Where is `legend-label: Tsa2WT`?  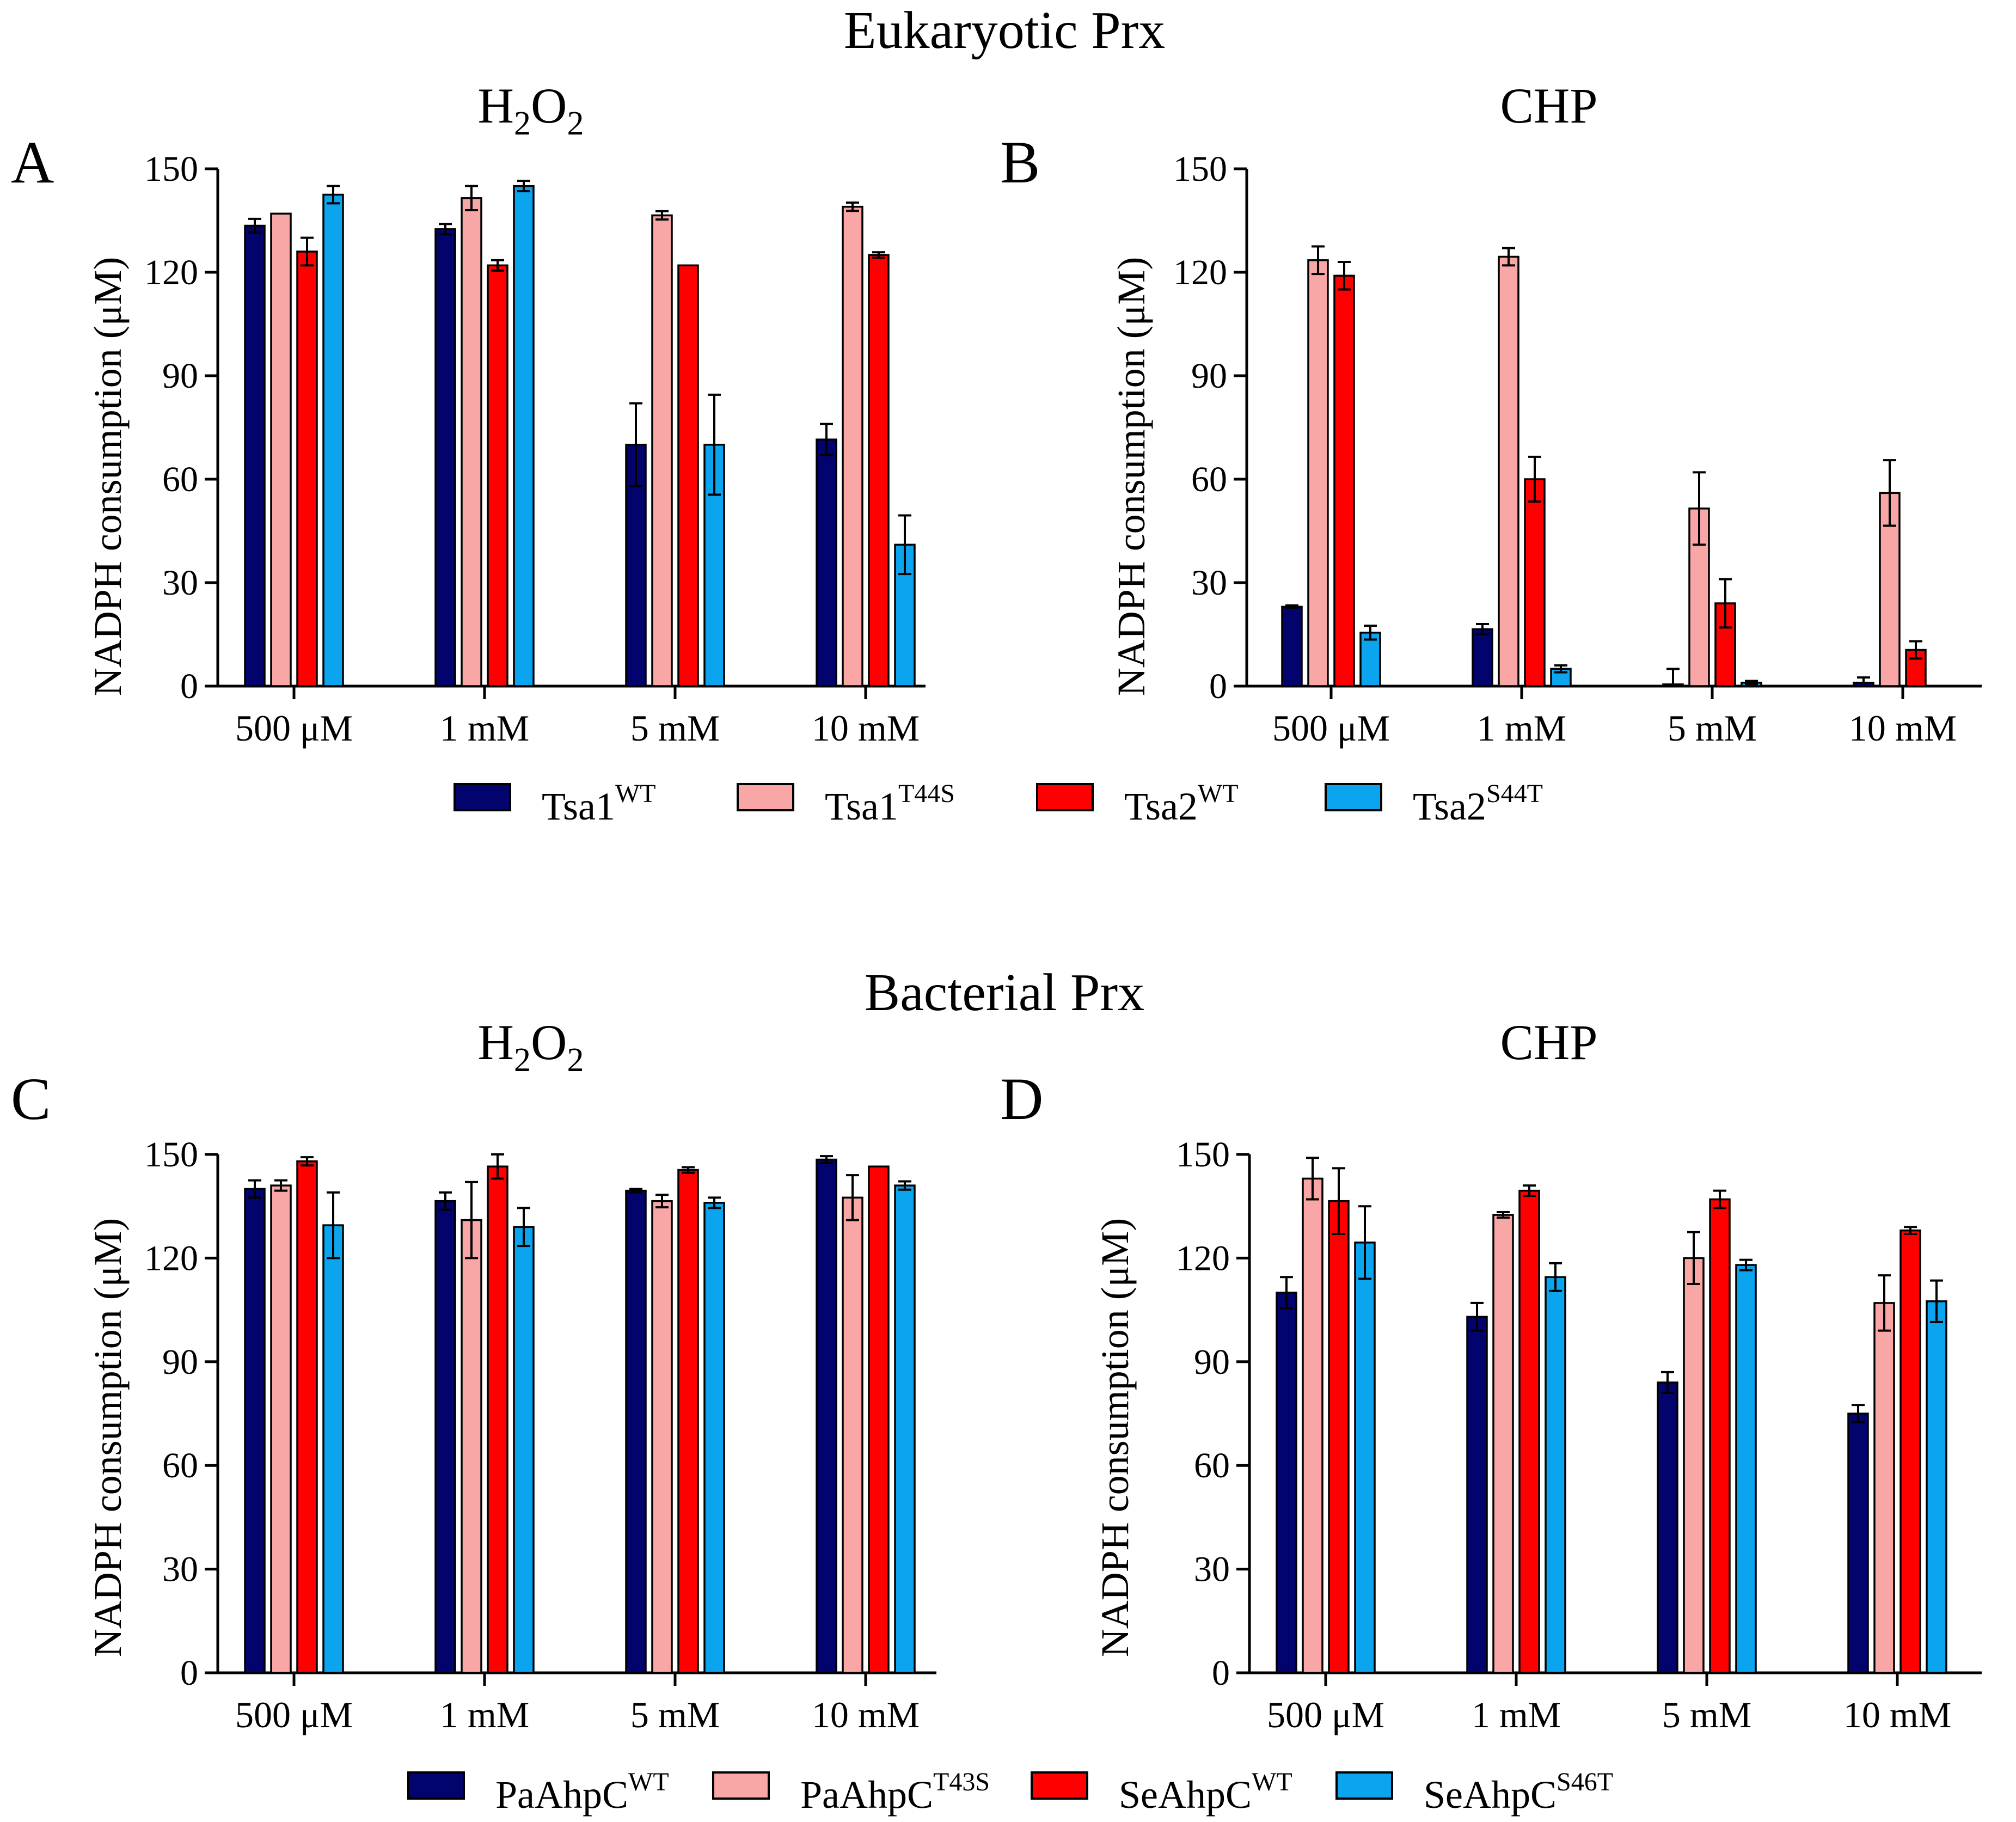
legend-label: Tsa2WT is located at coordinates (1181, 803).